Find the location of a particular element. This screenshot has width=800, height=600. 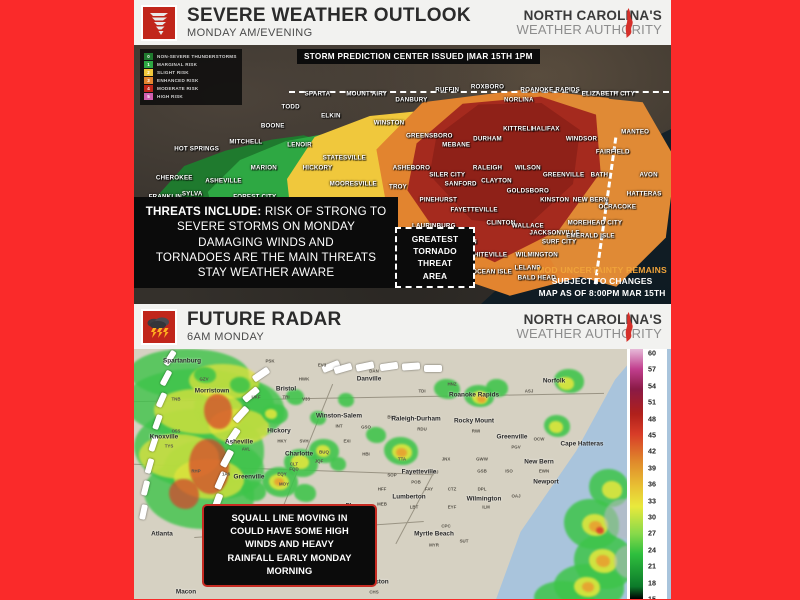

dbz-tick: 51 is located at coordinates (652, 402).